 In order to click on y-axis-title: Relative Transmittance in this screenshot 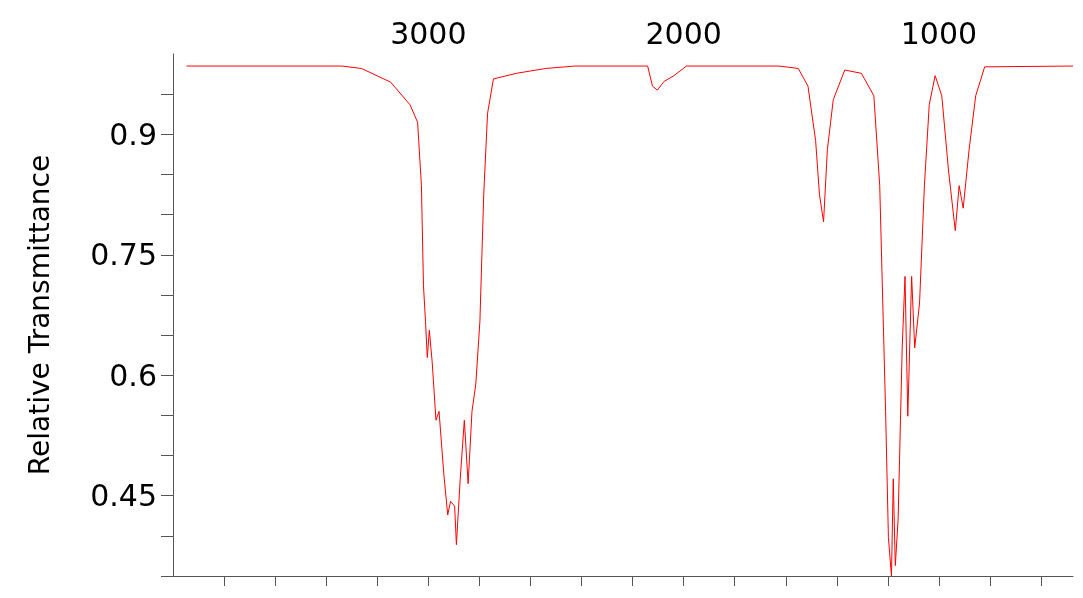, I will do `click(39, 315)`.